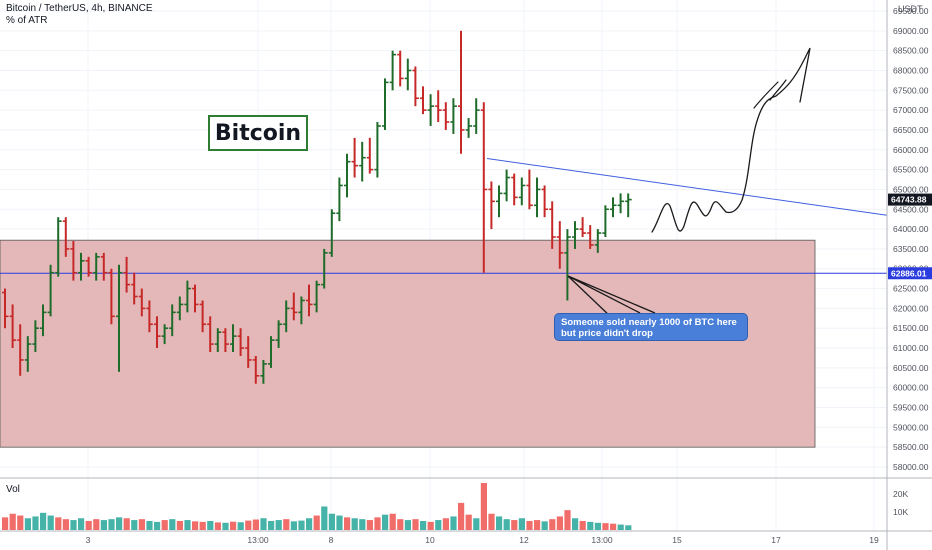  I want to click on price-tick-label: 61500.00, so click(911, 328).